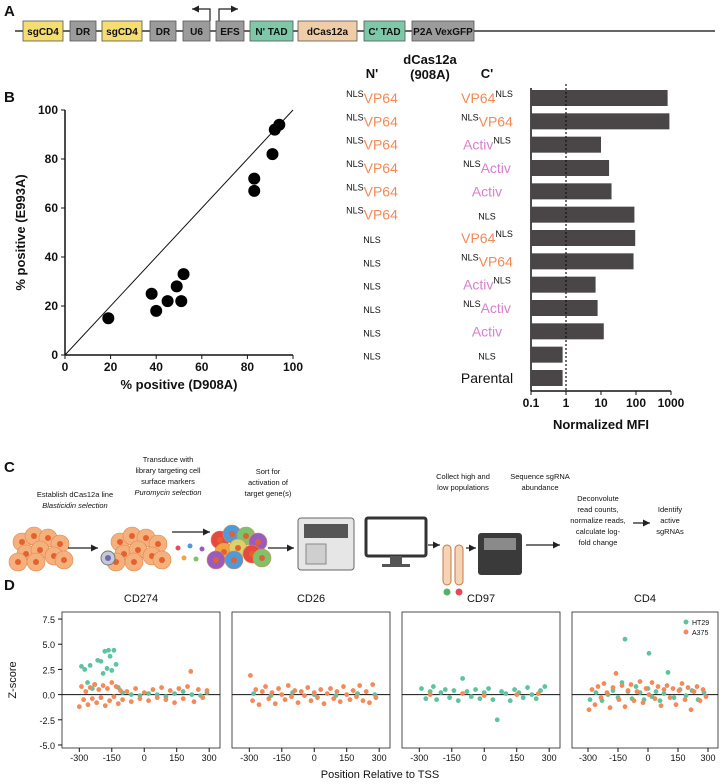 The height and width of the screenshot is (784, 726). What do you see at coordinates (134, 562) in the screenshot?
I see `nucleus` at bounding box center [134, 562].